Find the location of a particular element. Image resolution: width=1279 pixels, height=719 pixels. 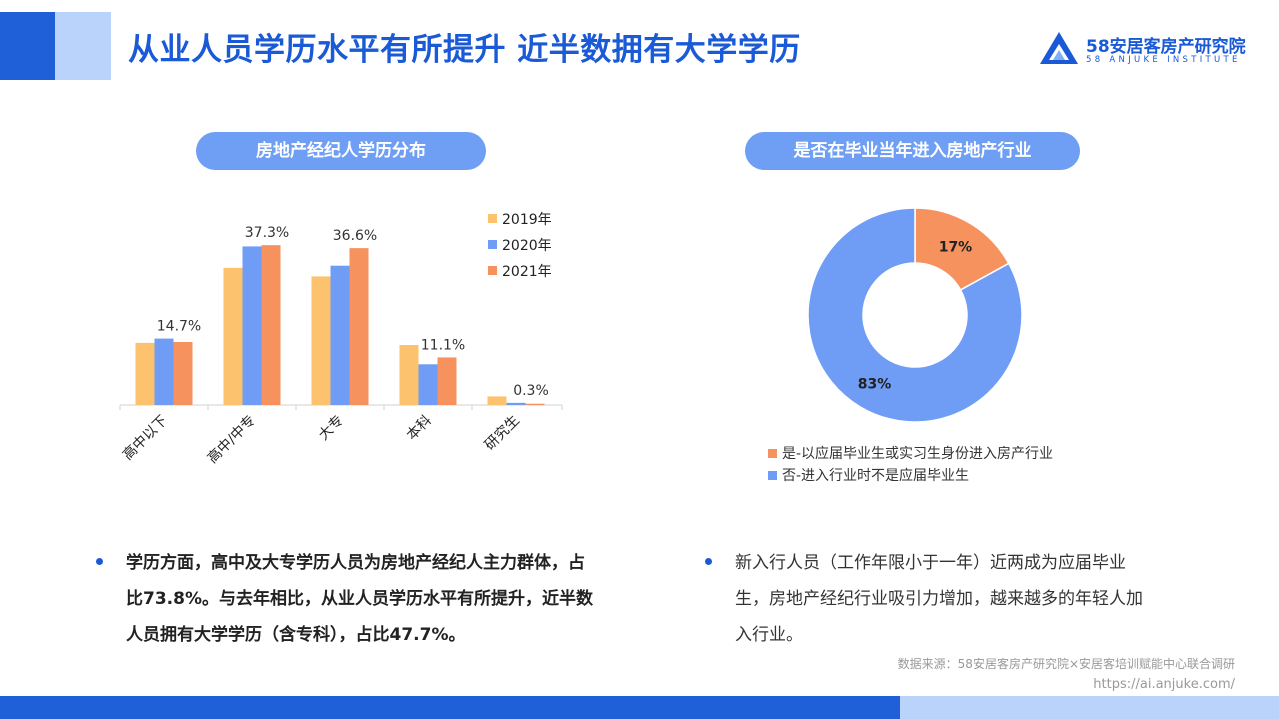

header-accent-dark is located at coordinates (27, 46).